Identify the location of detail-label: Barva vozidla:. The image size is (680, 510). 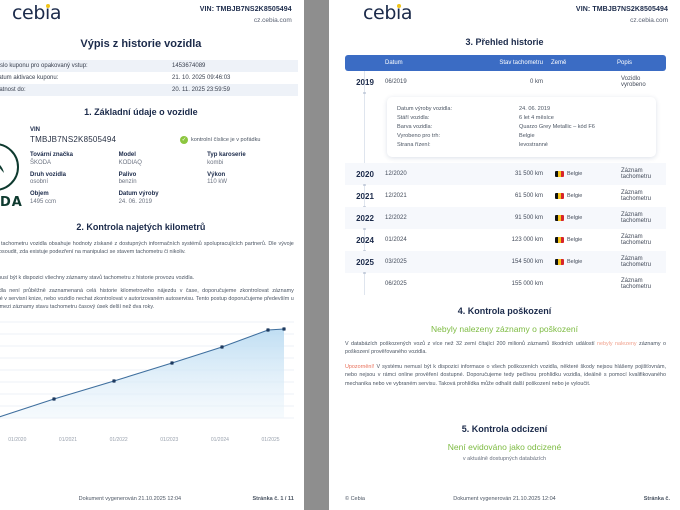
(415, 126).